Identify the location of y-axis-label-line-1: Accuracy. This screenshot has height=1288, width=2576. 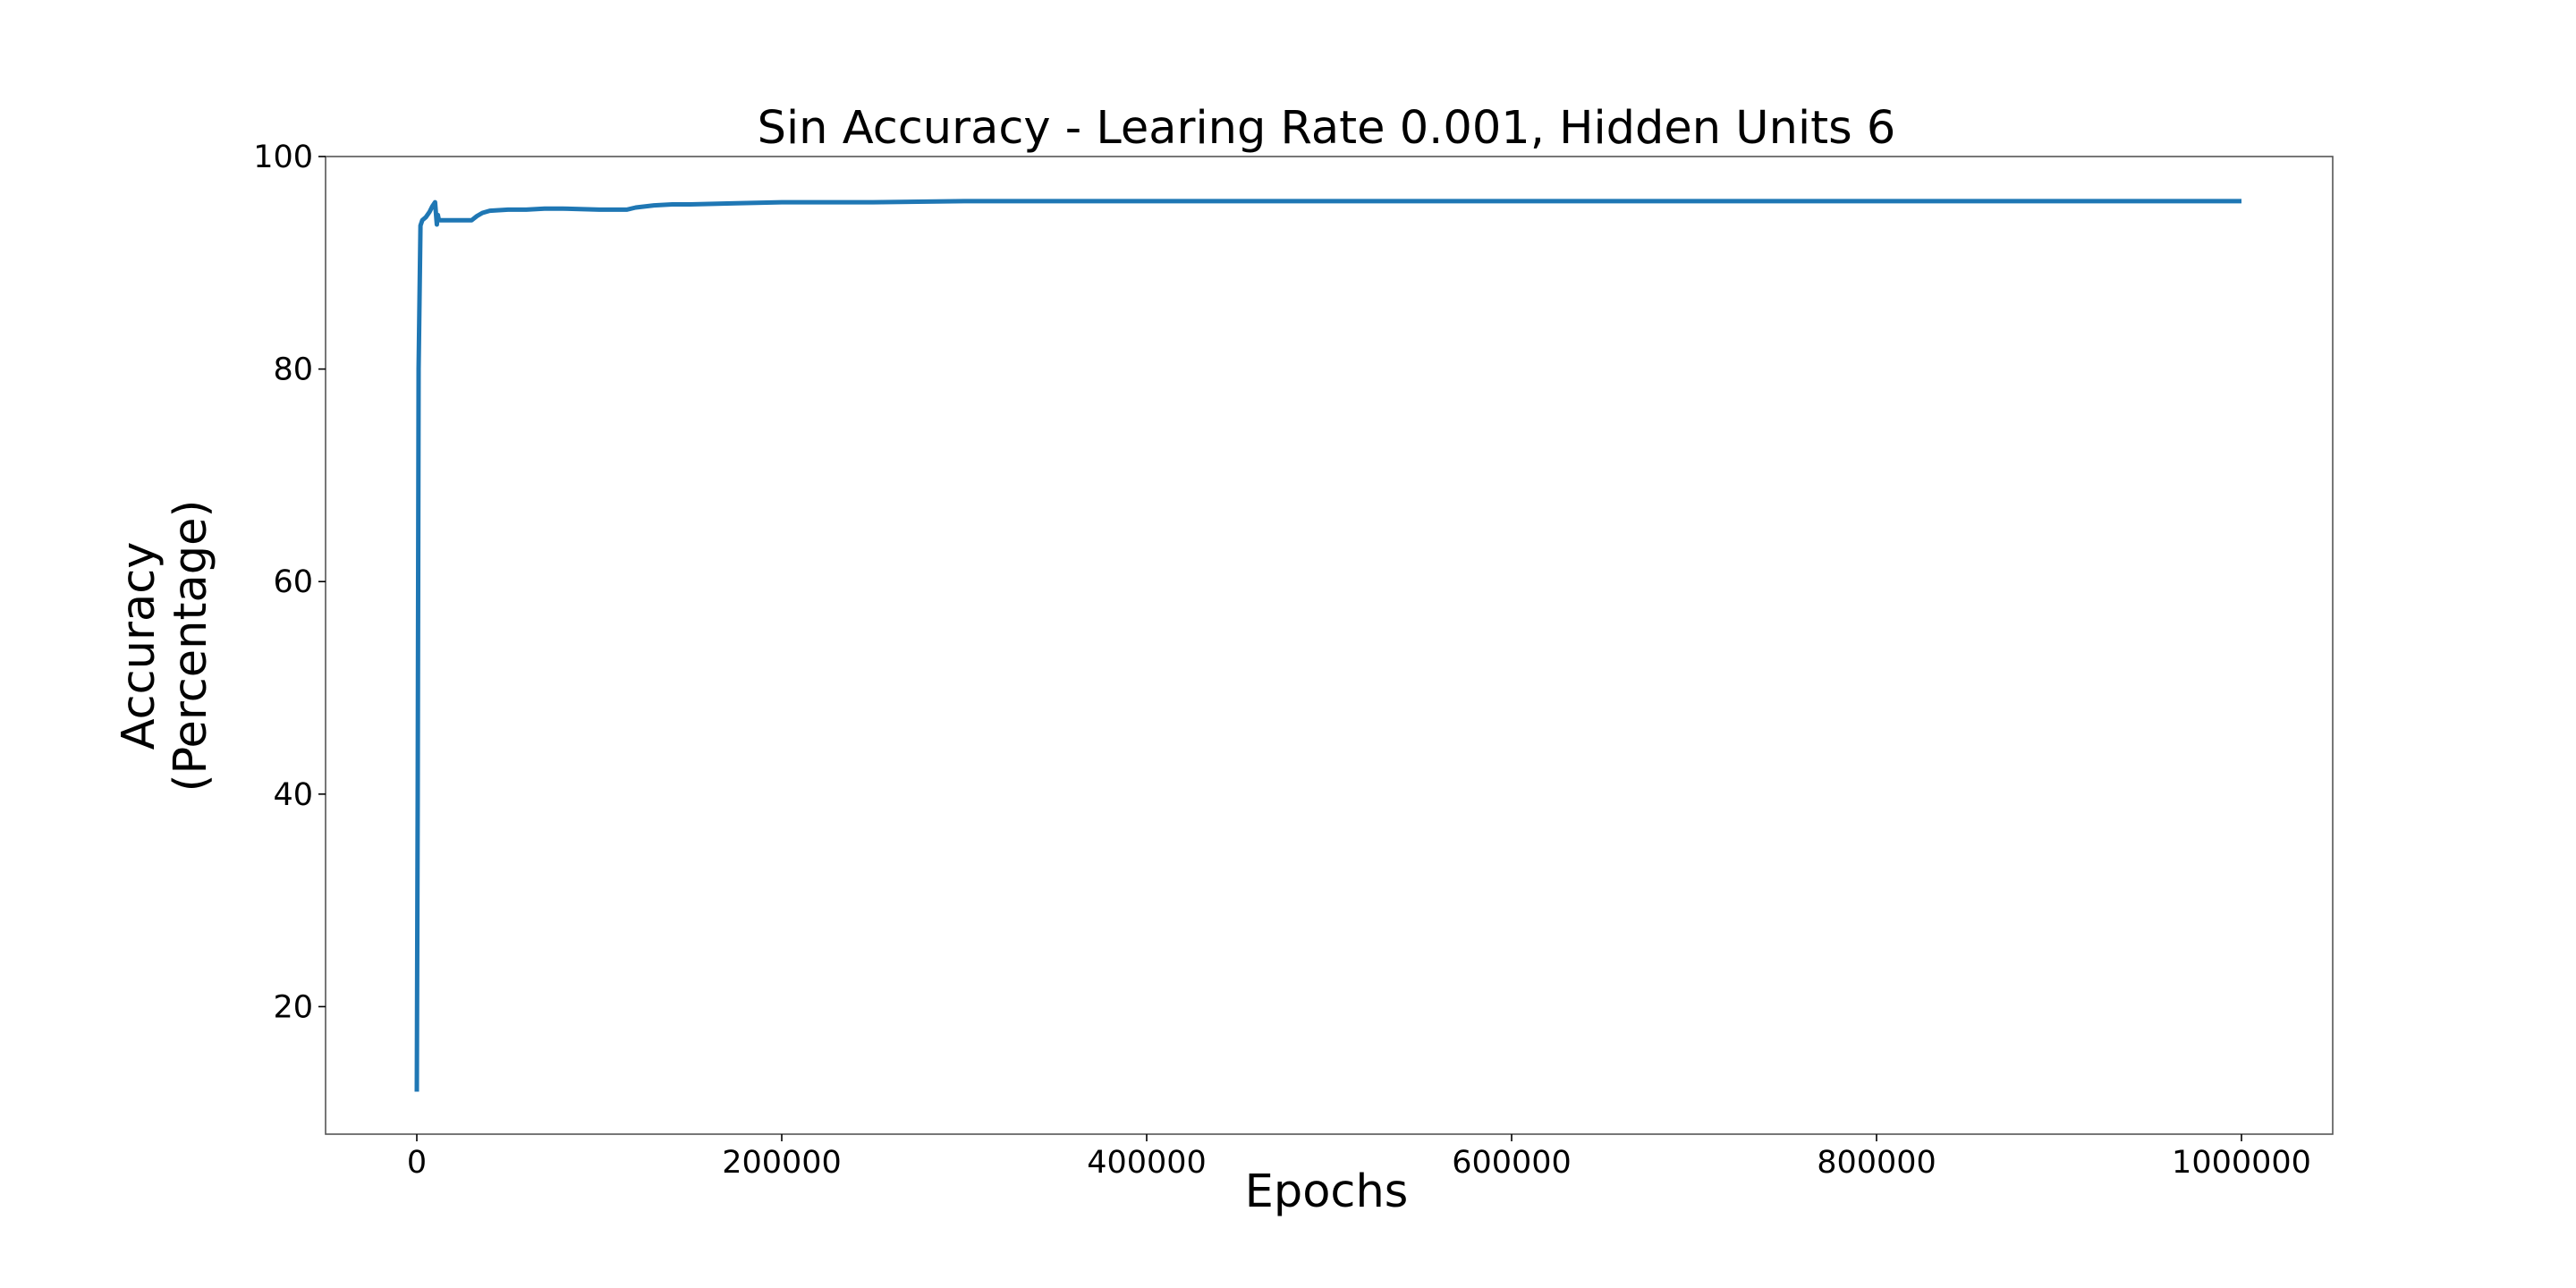
(139, 646).